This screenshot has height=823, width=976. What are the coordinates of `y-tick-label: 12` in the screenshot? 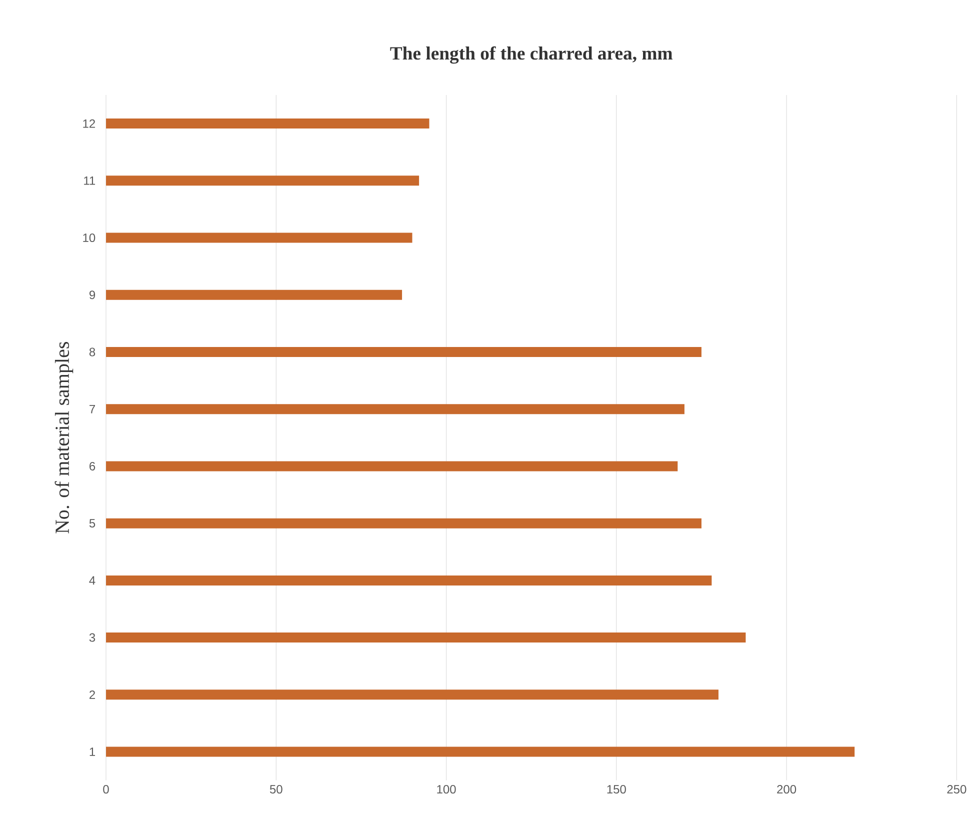 It's located at (89, 123).